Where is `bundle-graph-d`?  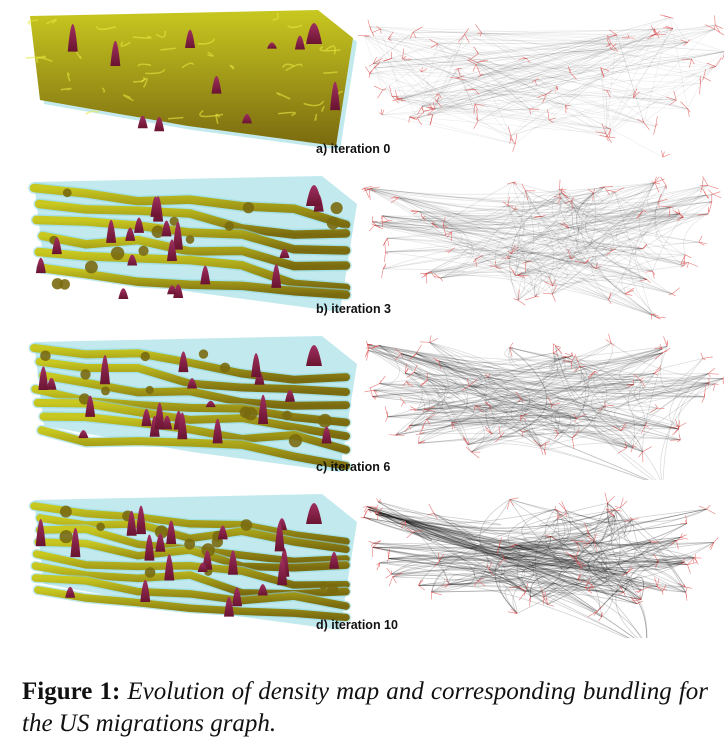 bundle-graph-d is located at coordinates (539, 565).